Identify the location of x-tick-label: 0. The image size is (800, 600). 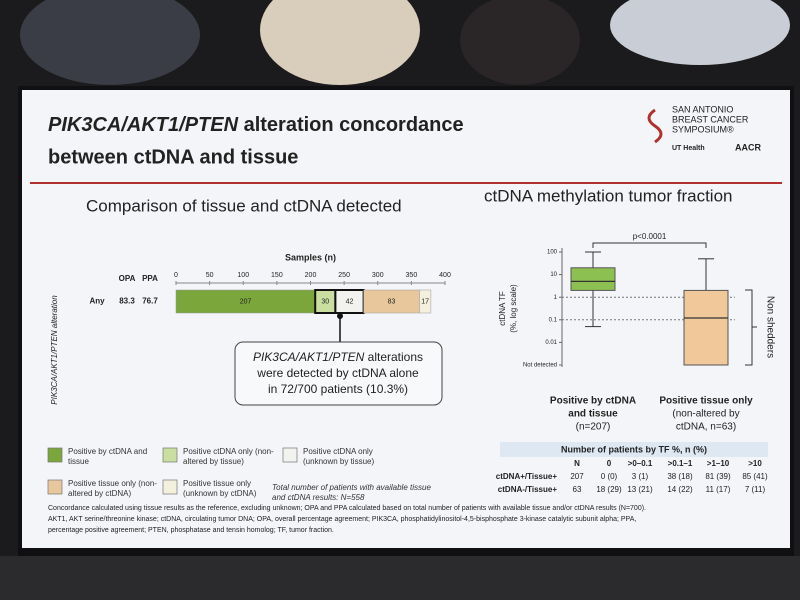
(176, 275).